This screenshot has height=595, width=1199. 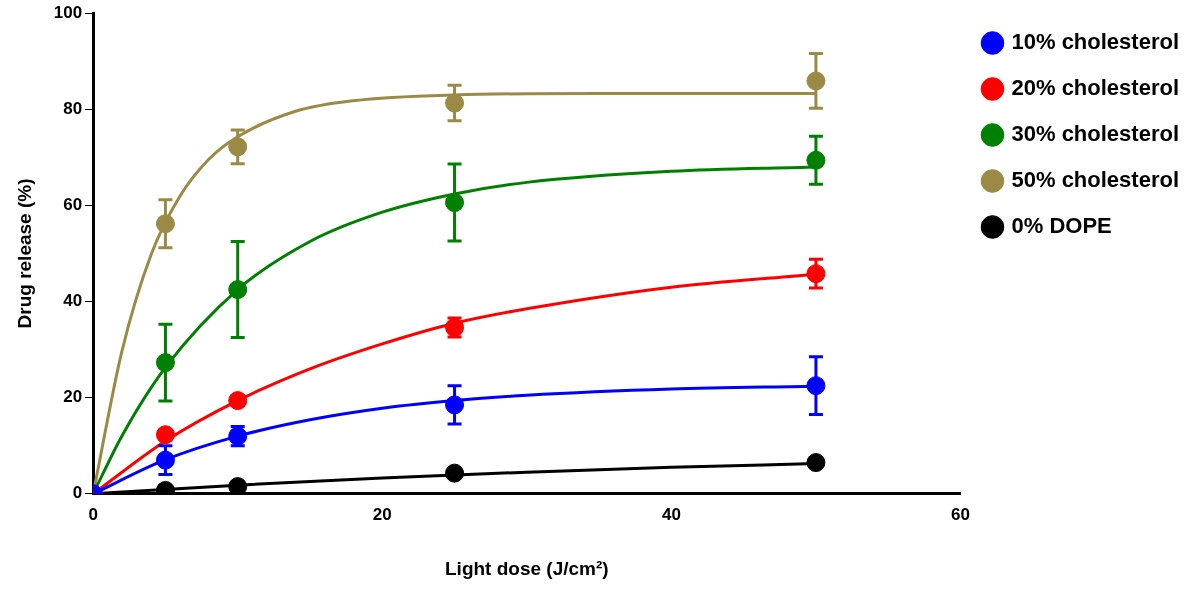 I want to click on x-tick-label: 20, so click(x=382, y=514).